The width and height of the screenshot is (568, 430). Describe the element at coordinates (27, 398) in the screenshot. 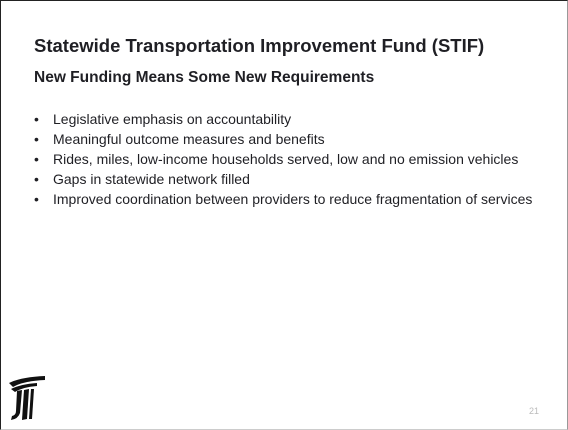

I see `logo` at that location.